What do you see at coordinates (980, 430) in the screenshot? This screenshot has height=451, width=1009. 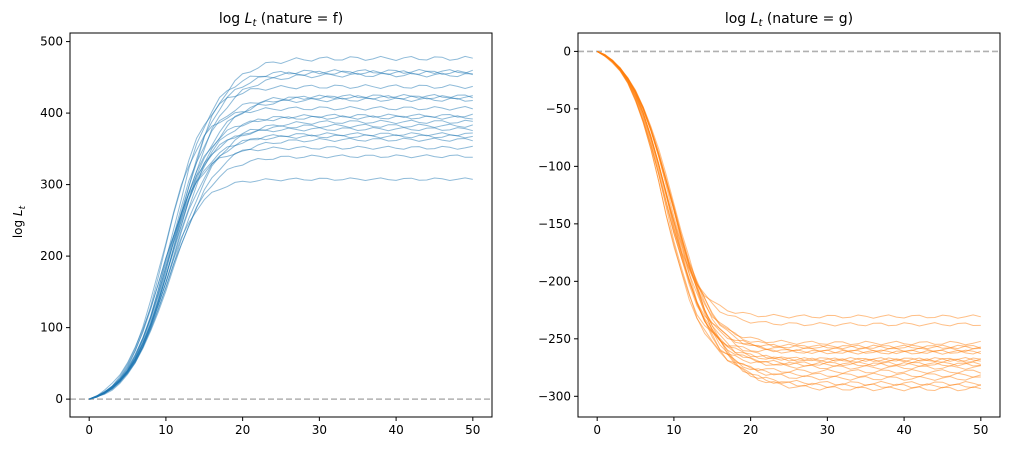 I see `x-tick-label-g-50: 50` at bounding box center [980, 430].